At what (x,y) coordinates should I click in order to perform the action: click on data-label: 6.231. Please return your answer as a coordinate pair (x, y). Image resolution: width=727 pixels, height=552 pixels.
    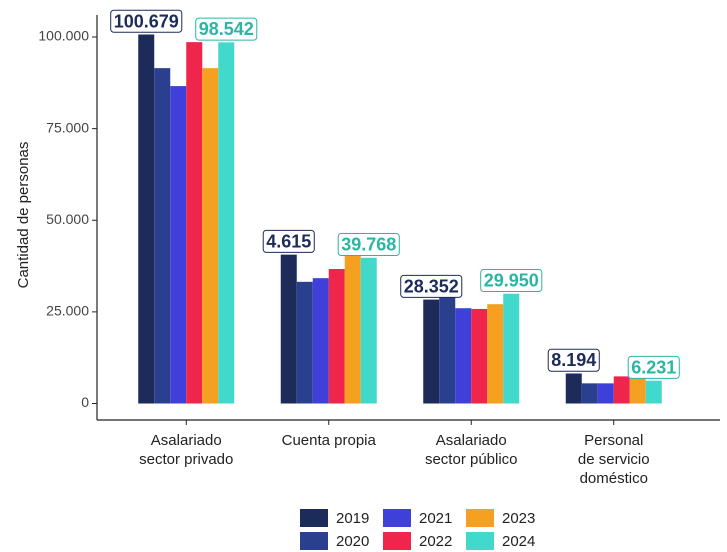
    Looking at the image, I should click on (653, 367).